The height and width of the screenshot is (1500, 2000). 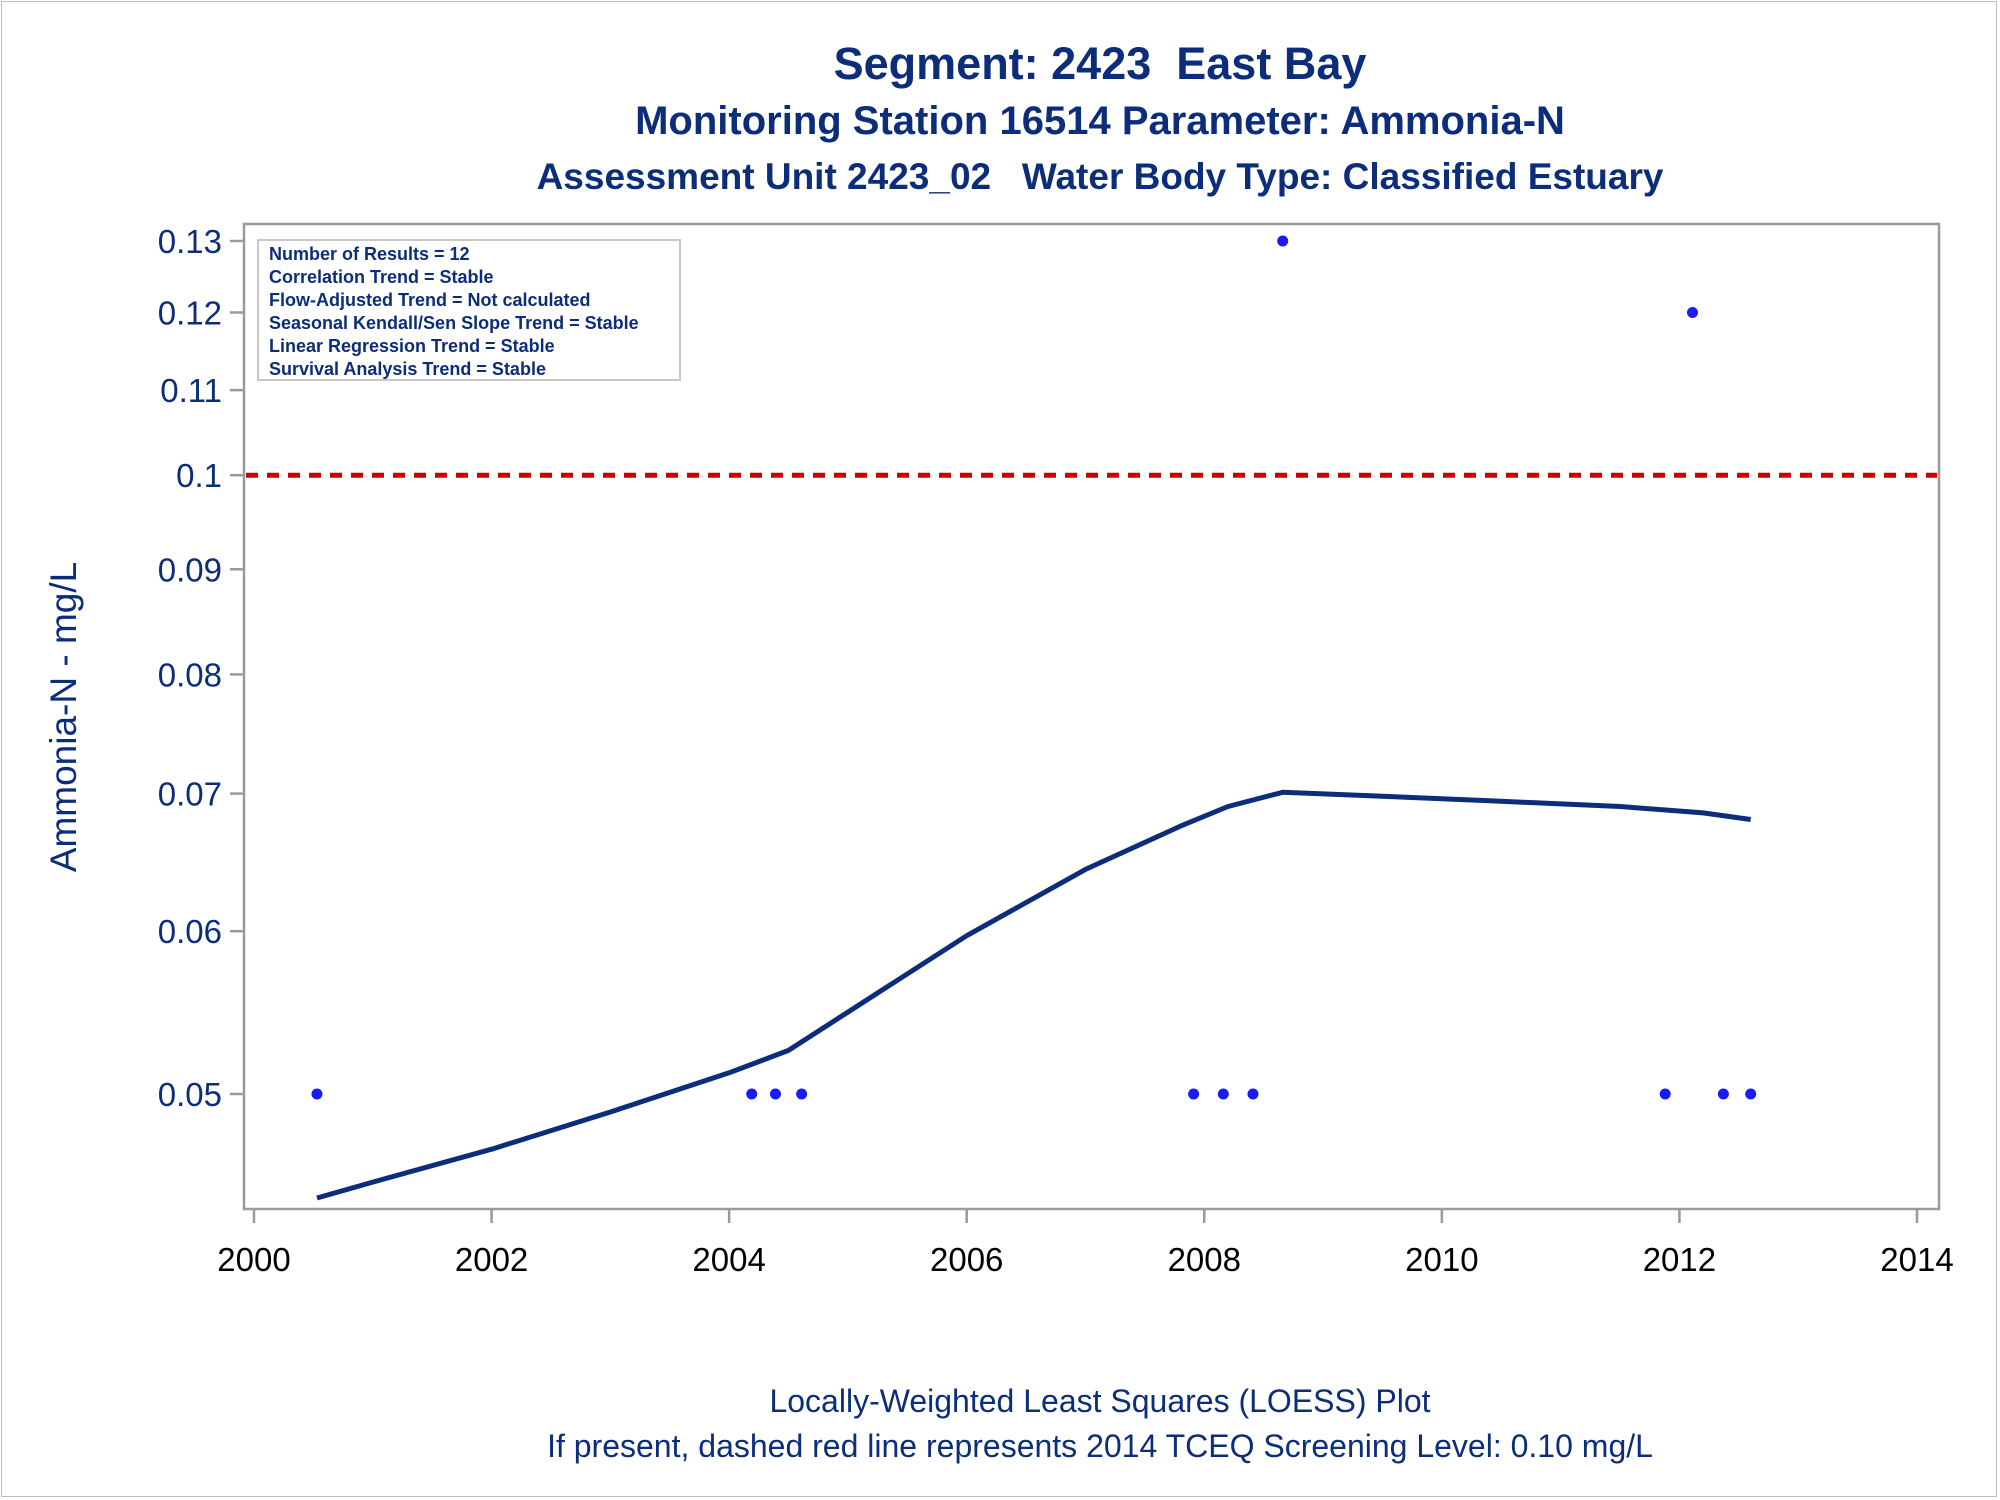 What do you see at coordinates (190, 569) in the screenshot?
I see `y-tick-label: 0.09` at bounding box center [190, 569].